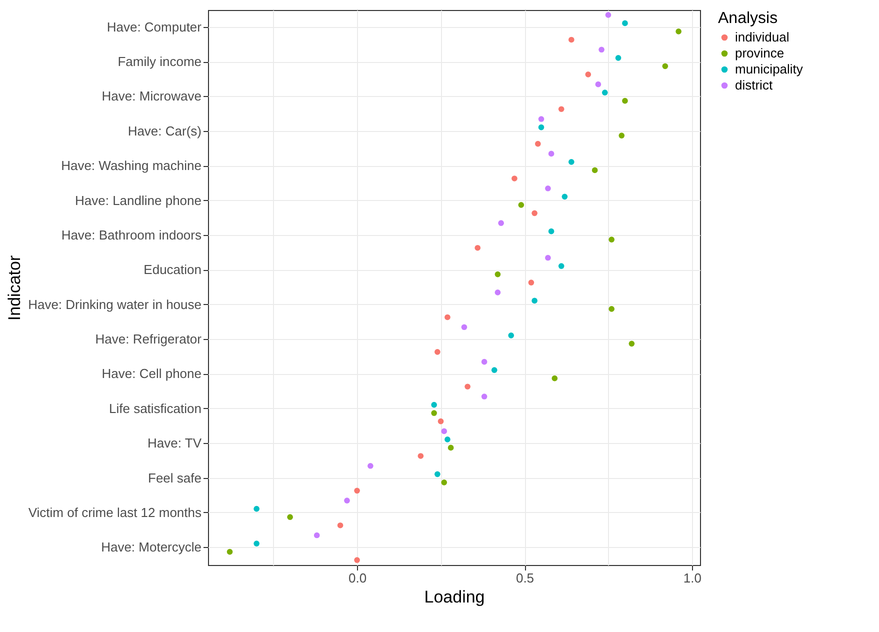 The height and width of the screenshot is (632, 879). What do you see at coordinates (165, 130) in the screenshot?
I see `y-tick-label: Have: Car(s)` at bounding box center [165, 130].